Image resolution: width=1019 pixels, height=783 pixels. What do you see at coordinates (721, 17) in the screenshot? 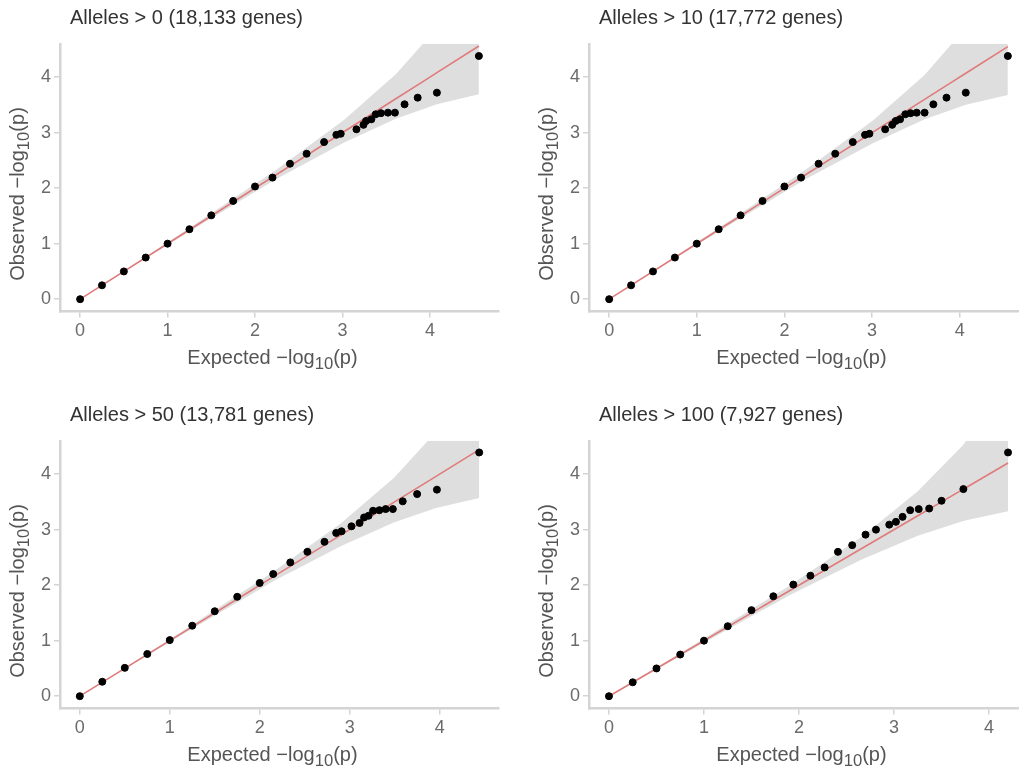
I see `chart-title: Alleles > 10 (17,772 genes)` at bounding box center [721, 17].